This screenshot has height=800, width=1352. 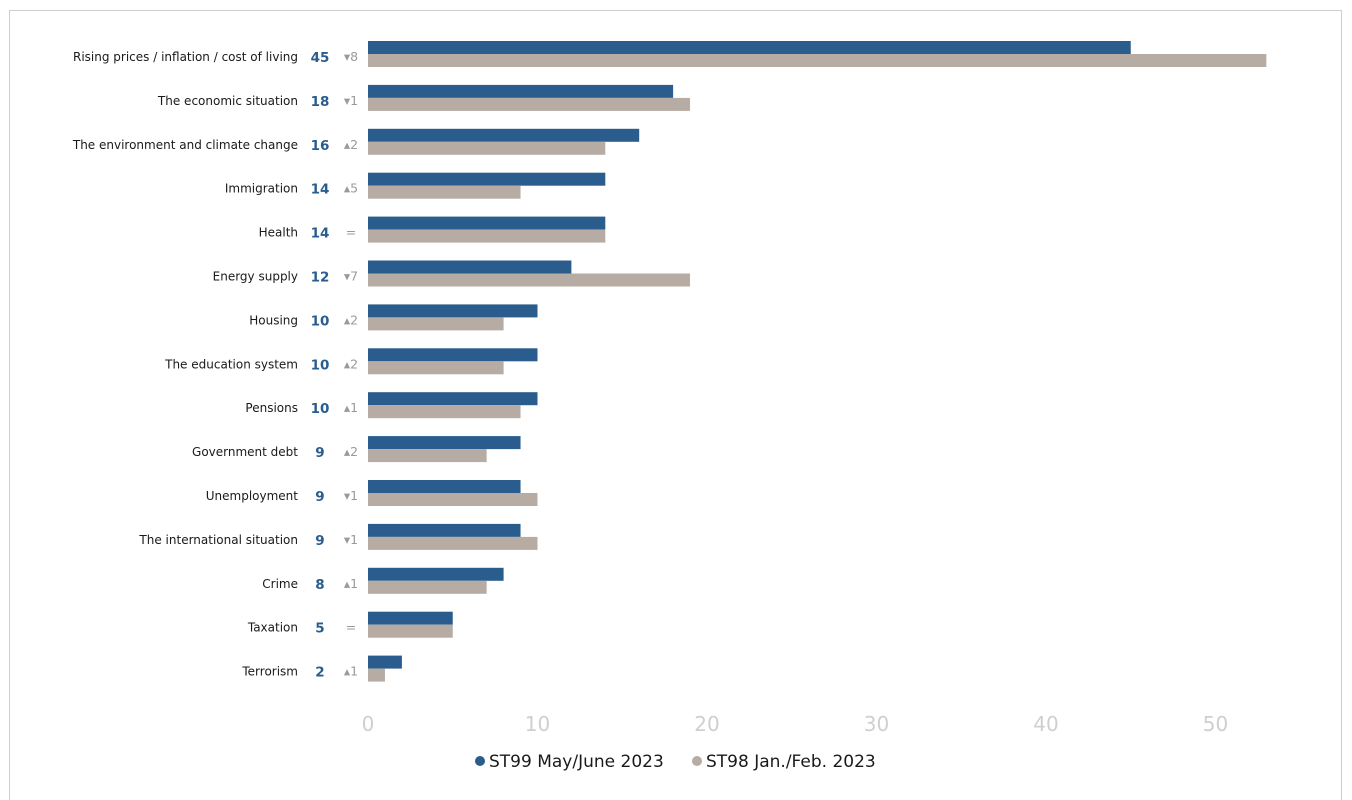 What do you see at coordinates (218, 540) in the screenshot?
I see `category-label: The international situation` at bounding box center [218, 540].